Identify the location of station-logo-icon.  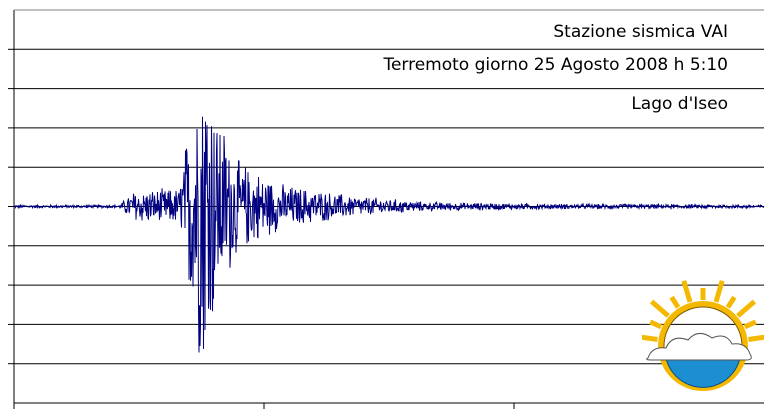
(703, 335).